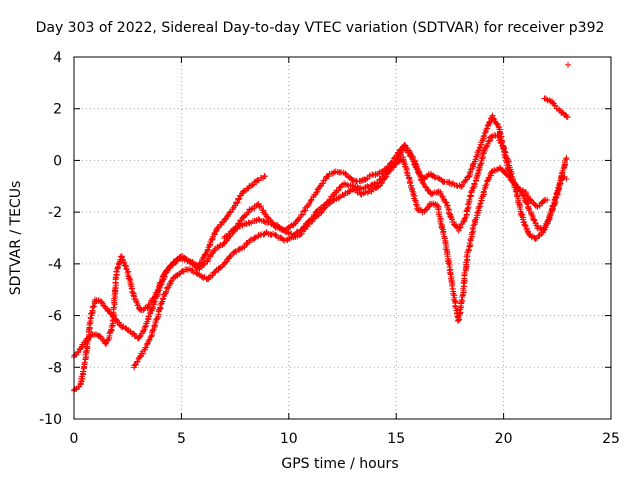 This screenshot has width=640, height=480. What do you see at coordinates (55, 265) in the screenshot?
I see `y-tick-label: -4` at bounding box center [55, 265].